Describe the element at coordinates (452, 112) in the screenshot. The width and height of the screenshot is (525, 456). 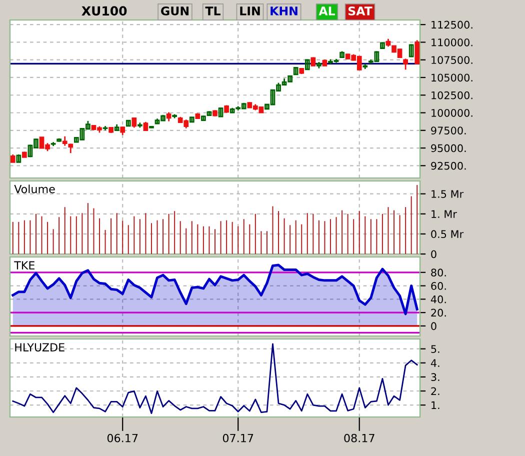
I see `y-tick-label: 100000.` at that location.